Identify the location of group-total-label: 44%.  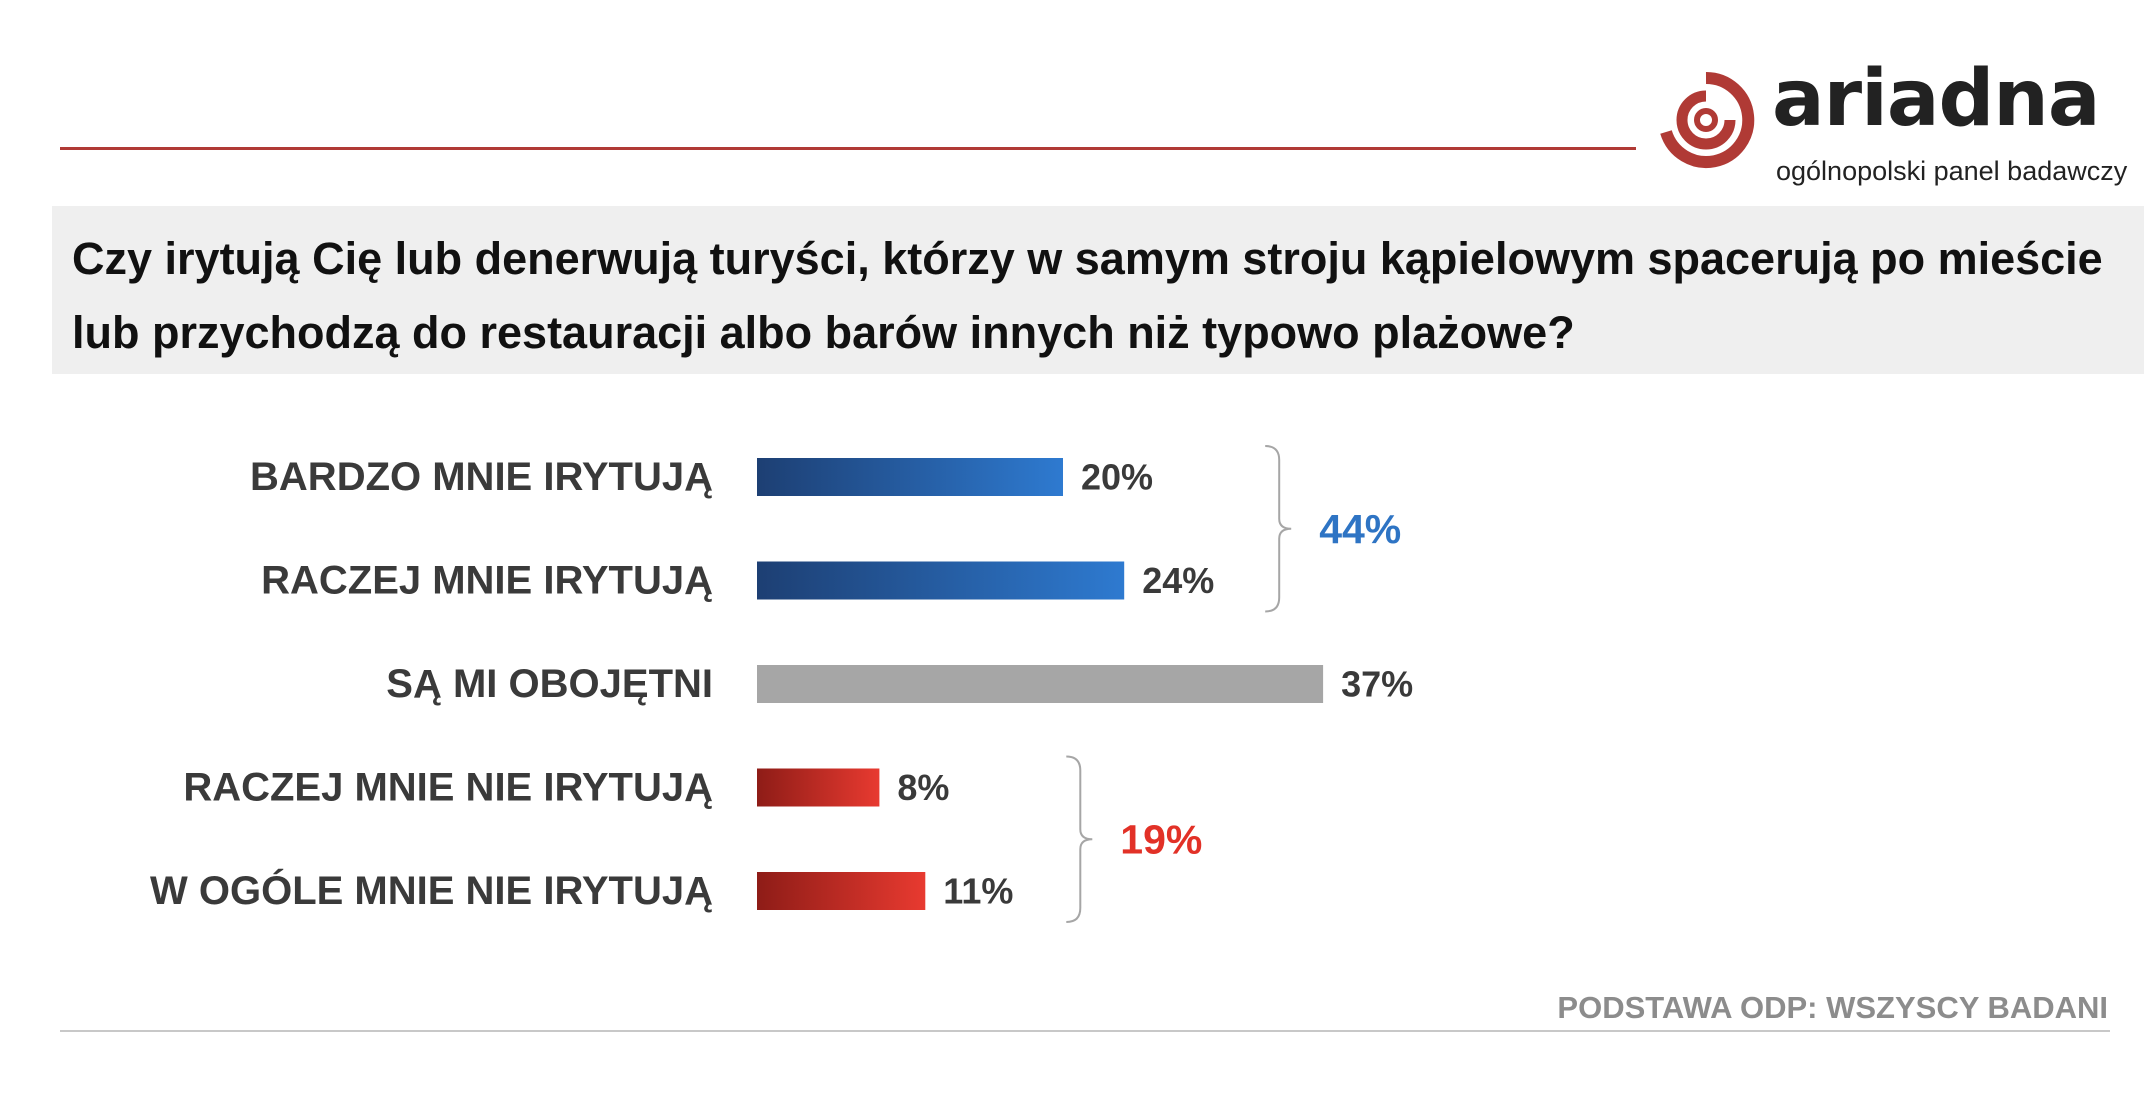
(1360, 529).